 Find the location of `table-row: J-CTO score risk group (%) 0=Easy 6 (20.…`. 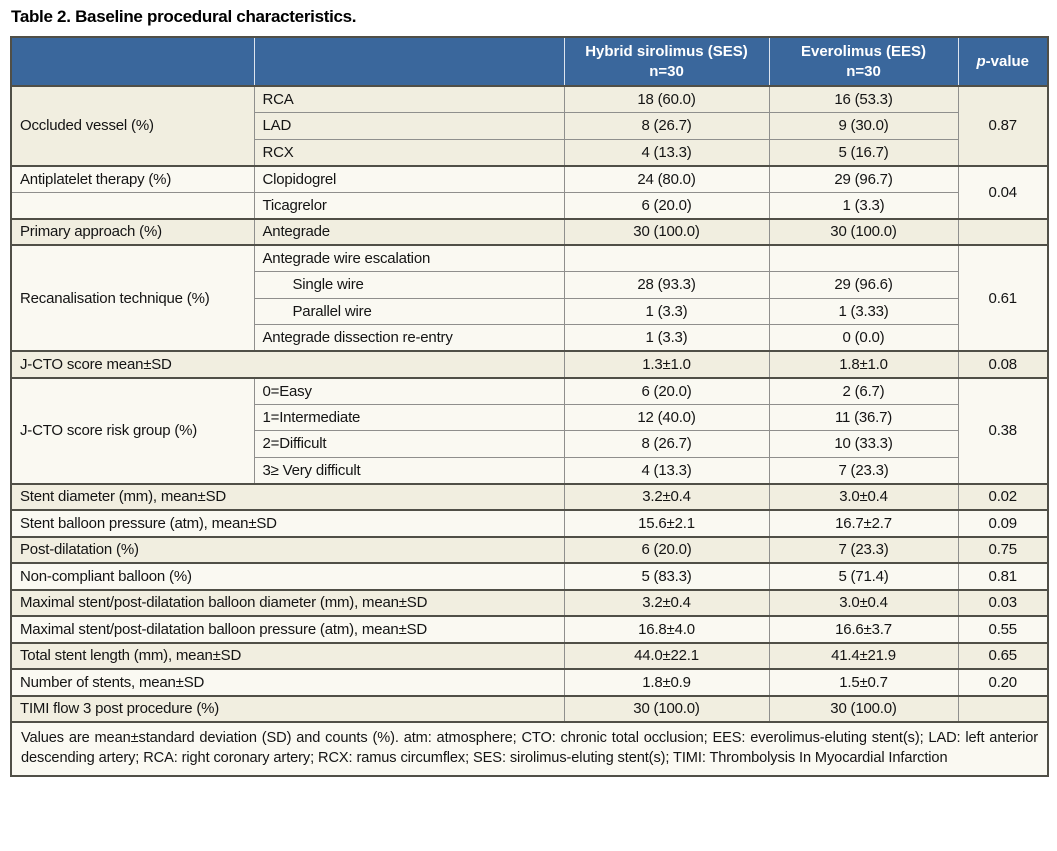

table-row: J-CTO score risk group (%) 0=Easy 6 (20.… is located at coordinates (529, 430).